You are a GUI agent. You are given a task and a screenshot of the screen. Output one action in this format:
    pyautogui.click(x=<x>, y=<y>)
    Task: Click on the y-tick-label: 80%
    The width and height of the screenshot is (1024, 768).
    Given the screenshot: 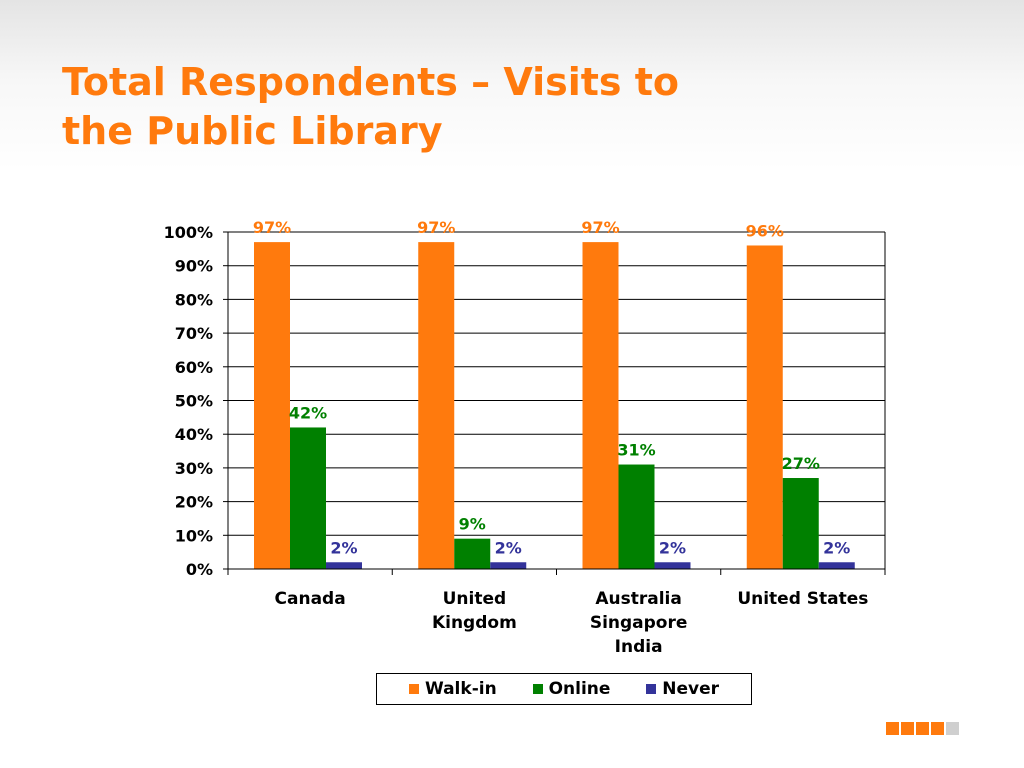 What is the action you would take?
    pyautogui.click(x=194, y=299)
    